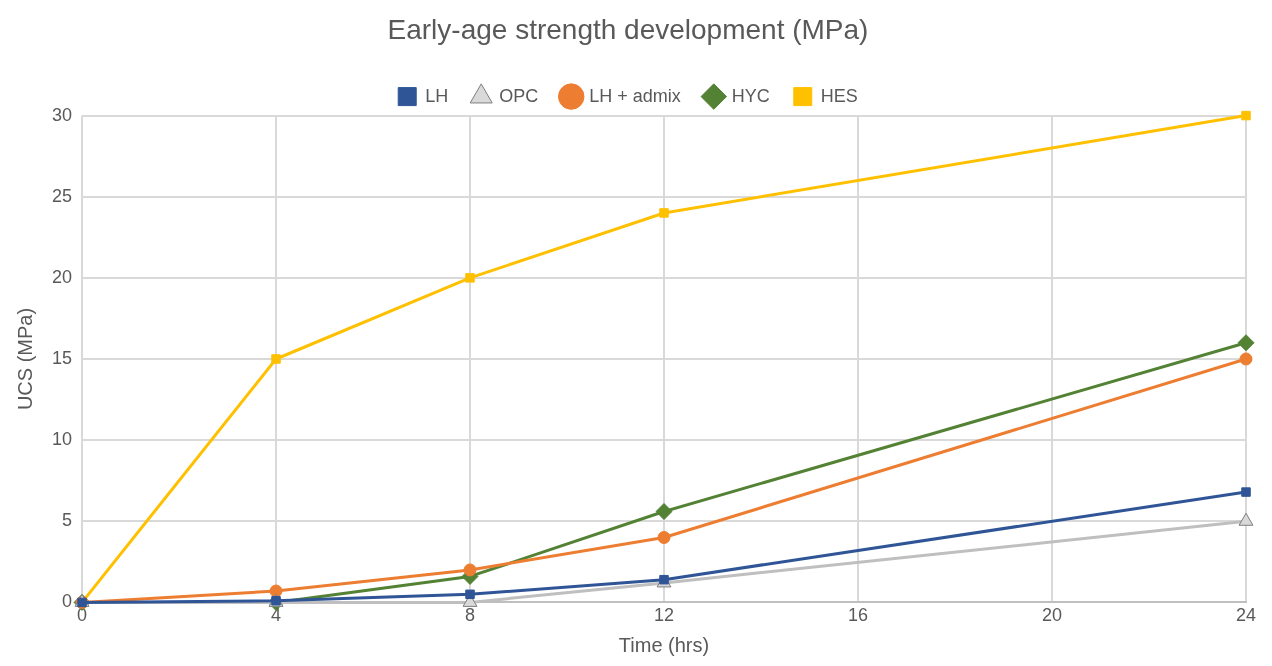 The width and height of the screenshot is (1272, 666). I want to click on y-tick-label: 20, so click(62, 276).